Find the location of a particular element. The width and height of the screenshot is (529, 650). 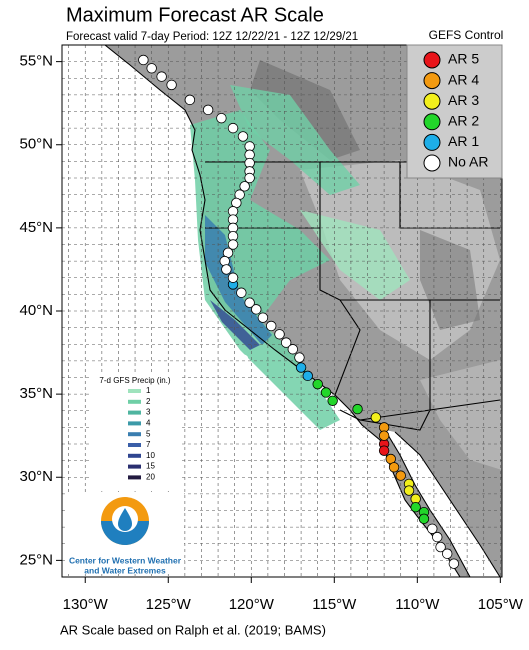

x-tick-label: 125°W is located at coordinates (169, 604).